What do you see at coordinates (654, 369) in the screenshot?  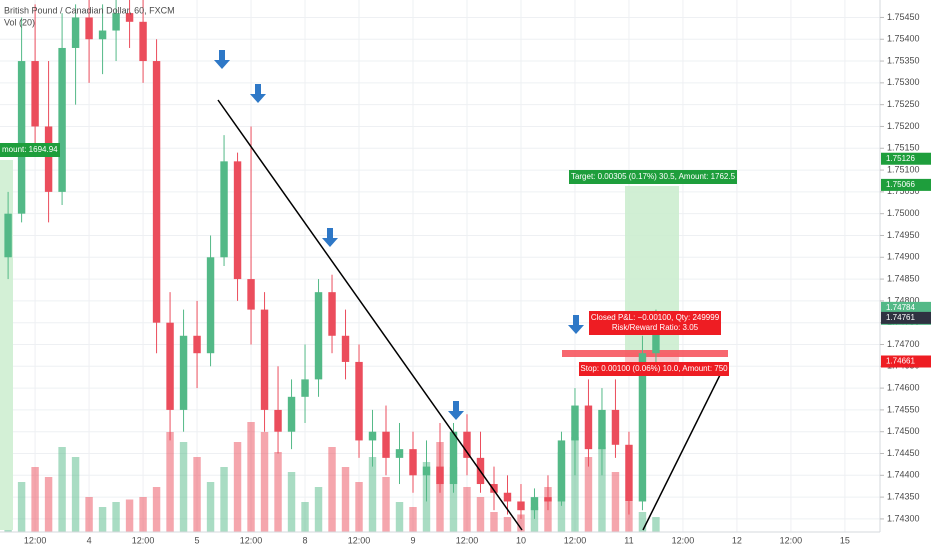 I see `stop-label-bg` at bounding box center [654, 369].